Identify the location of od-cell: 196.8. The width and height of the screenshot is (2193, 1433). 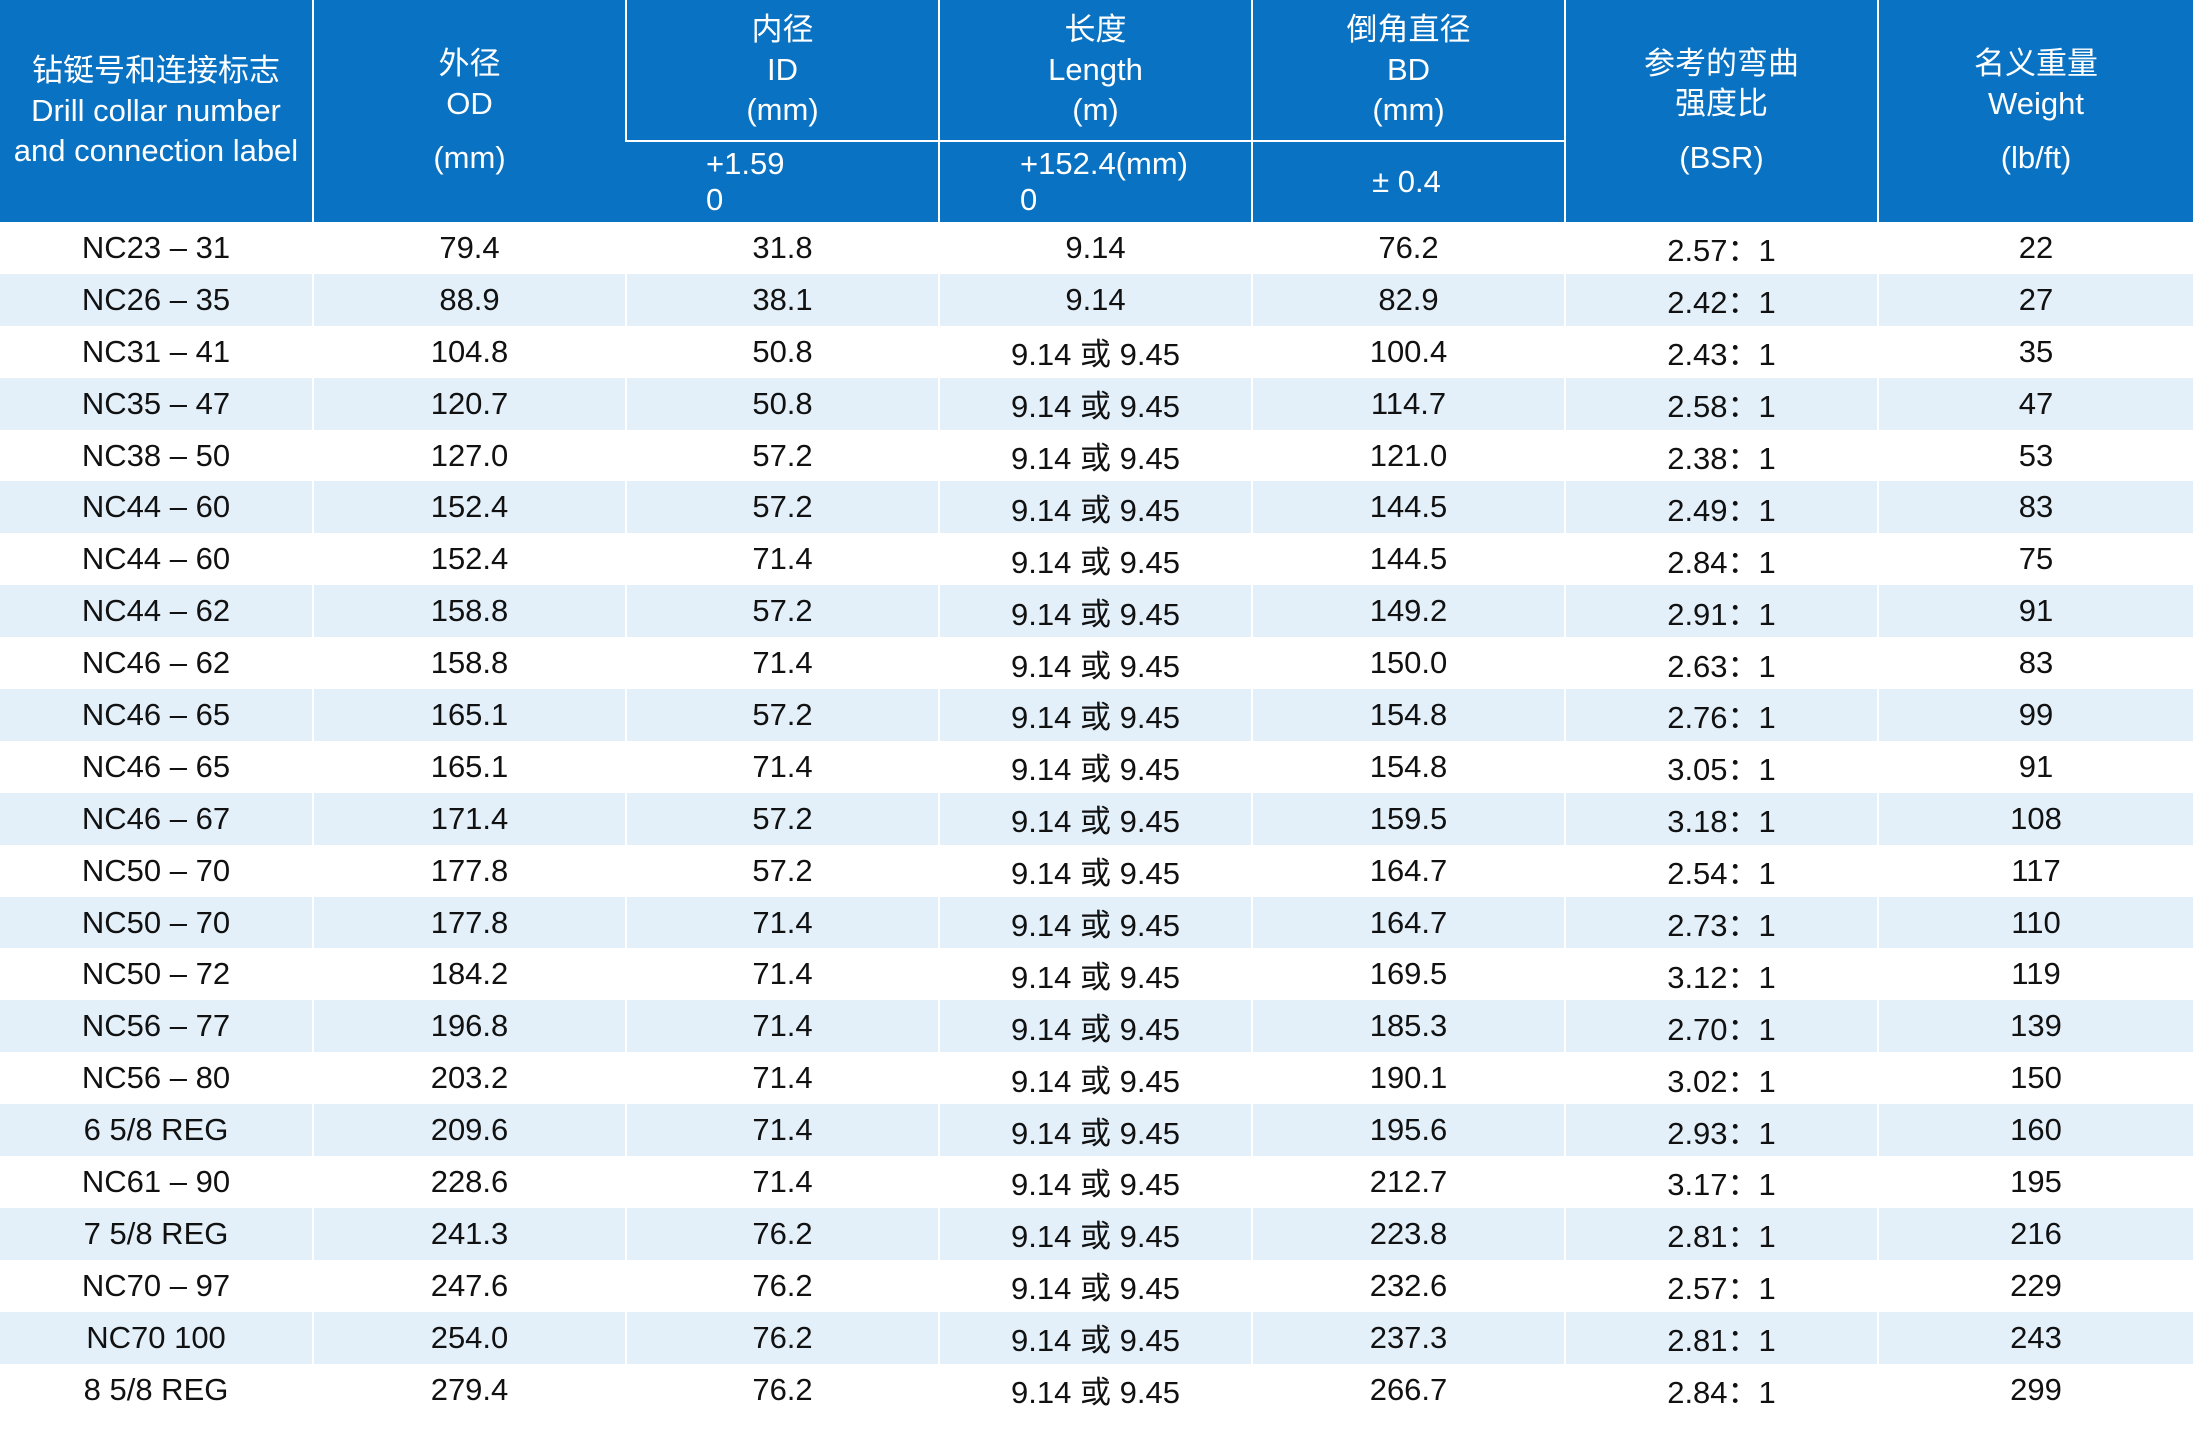
(469, 1026).